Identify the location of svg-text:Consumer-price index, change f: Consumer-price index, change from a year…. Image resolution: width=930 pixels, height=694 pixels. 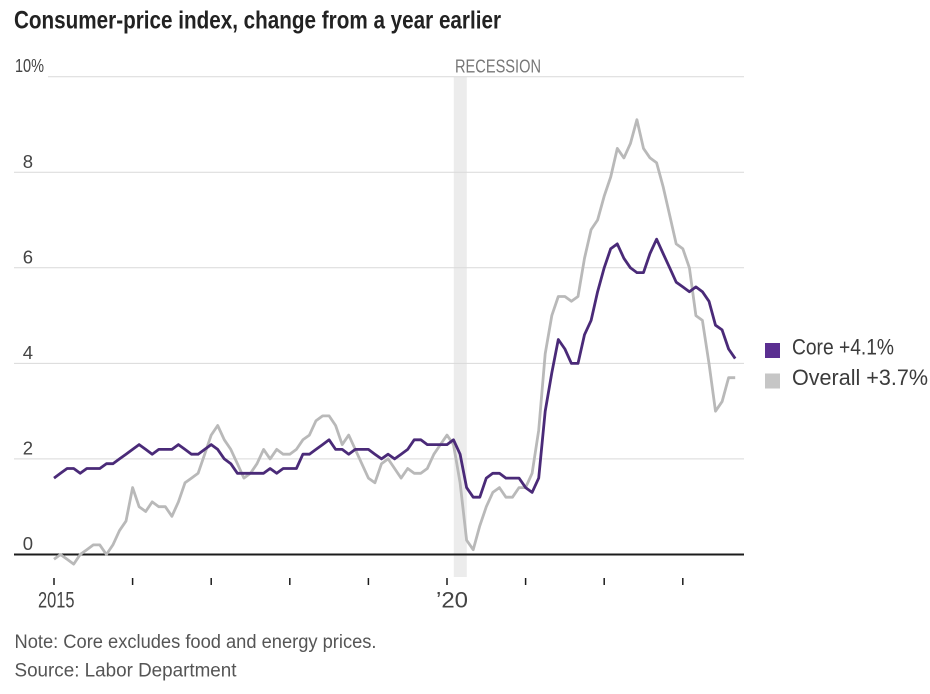
(257, 21).